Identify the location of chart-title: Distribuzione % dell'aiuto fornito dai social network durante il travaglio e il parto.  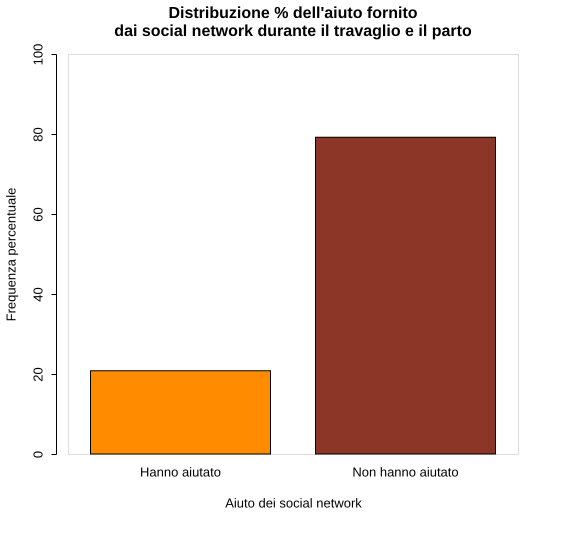
(293, 22).